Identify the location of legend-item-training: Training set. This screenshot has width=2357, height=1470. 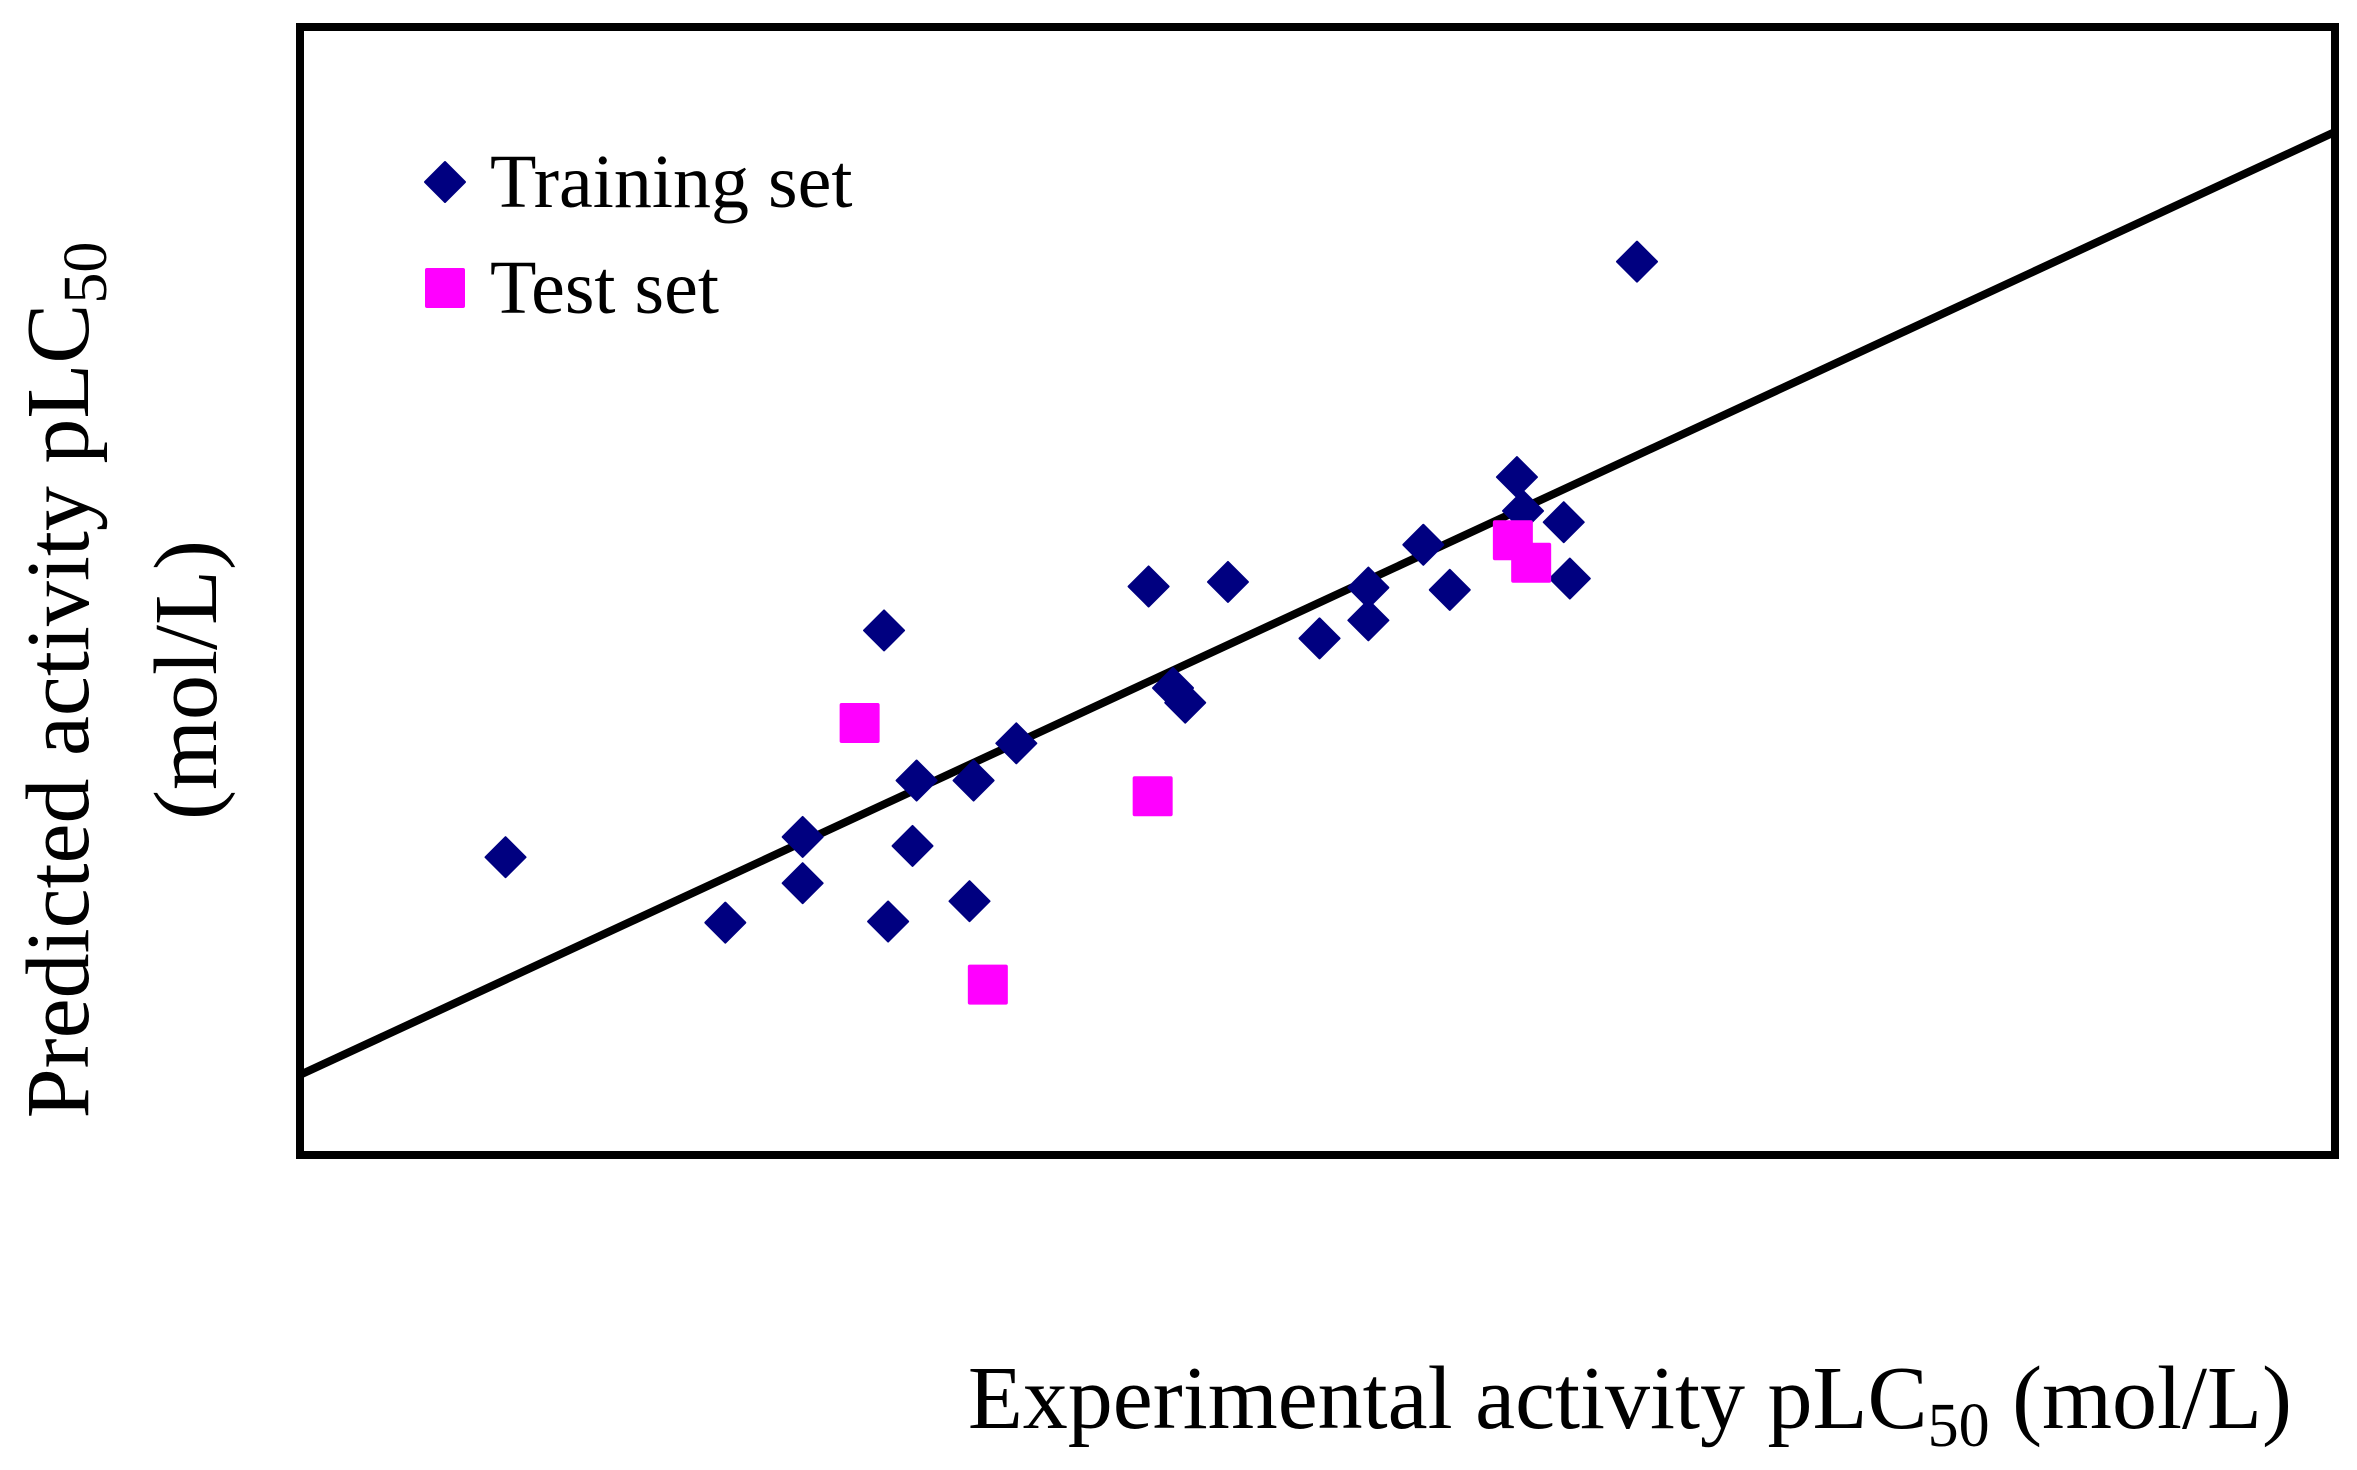
(638, 182).